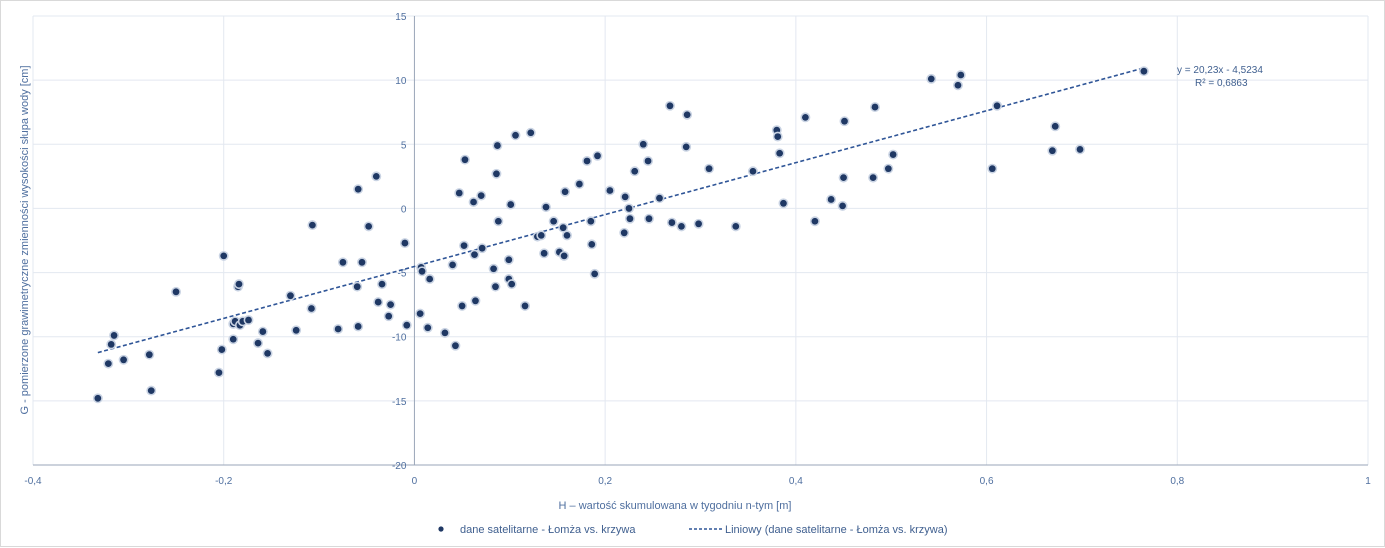  I want to click on x-tick-label: 0,4, so click(796, 481).